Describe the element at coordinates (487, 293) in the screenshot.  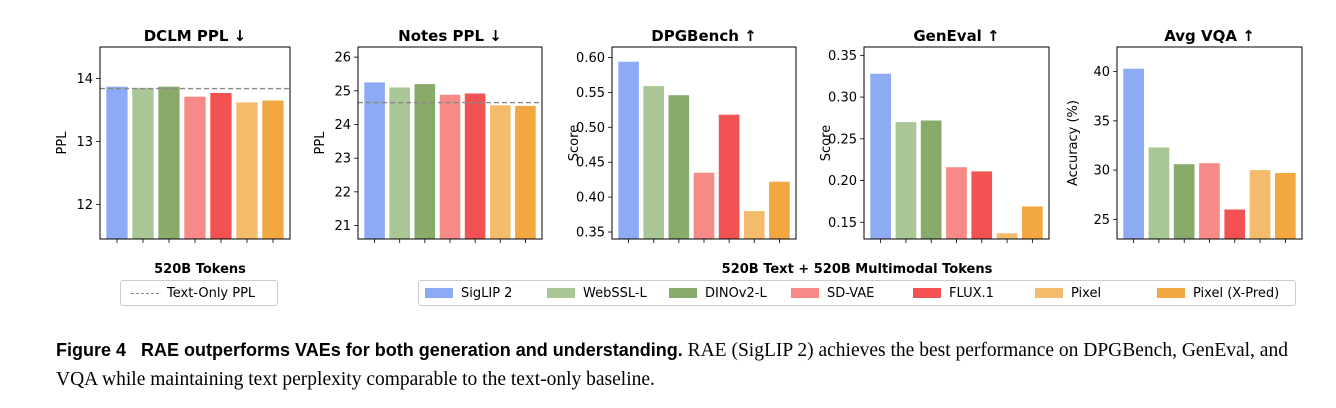
I see `legend-label: SigLIP 2` at that location.